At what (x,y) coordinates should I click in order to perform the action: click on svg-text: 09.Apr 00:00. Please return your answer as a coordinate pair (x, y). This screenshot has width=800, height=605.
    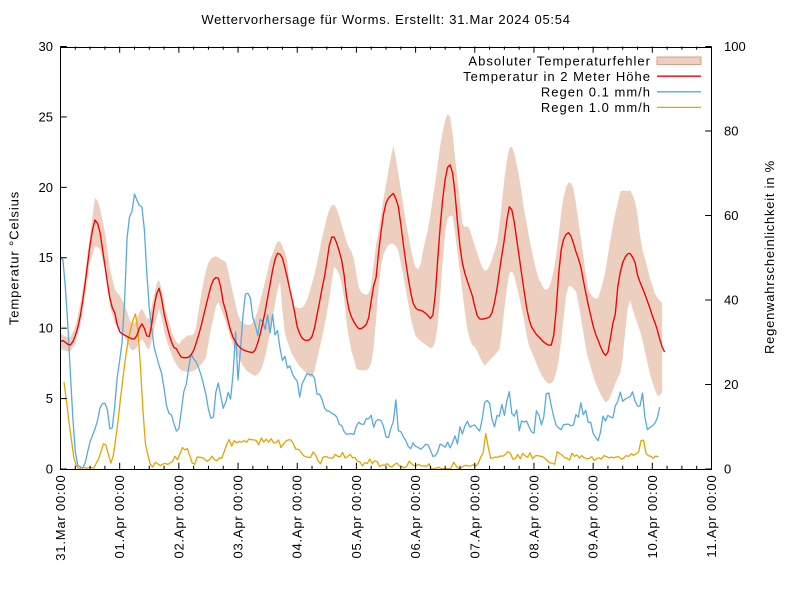
    Looking at the image, I should click on (593, 517).